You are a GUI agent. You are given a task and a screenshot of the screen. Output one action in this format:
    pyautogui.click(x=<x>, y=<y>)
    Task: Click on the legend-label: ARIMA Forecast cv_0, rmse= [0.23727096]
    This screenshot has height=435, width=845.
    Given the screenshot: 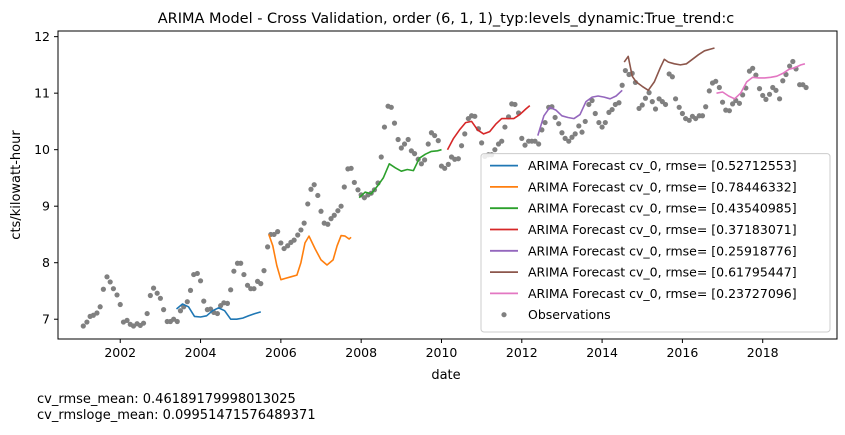 What is the action you would take?
    pyautogui.click(x=662, y=293)
    